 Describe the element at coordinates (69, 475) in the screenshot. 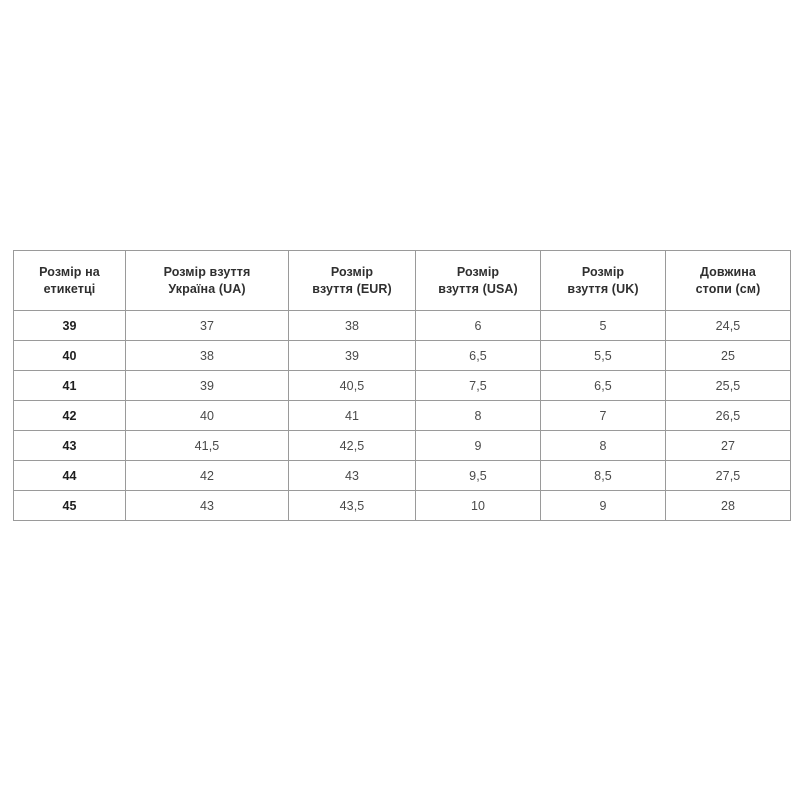

I see `cell-label-size: 44` at that location.